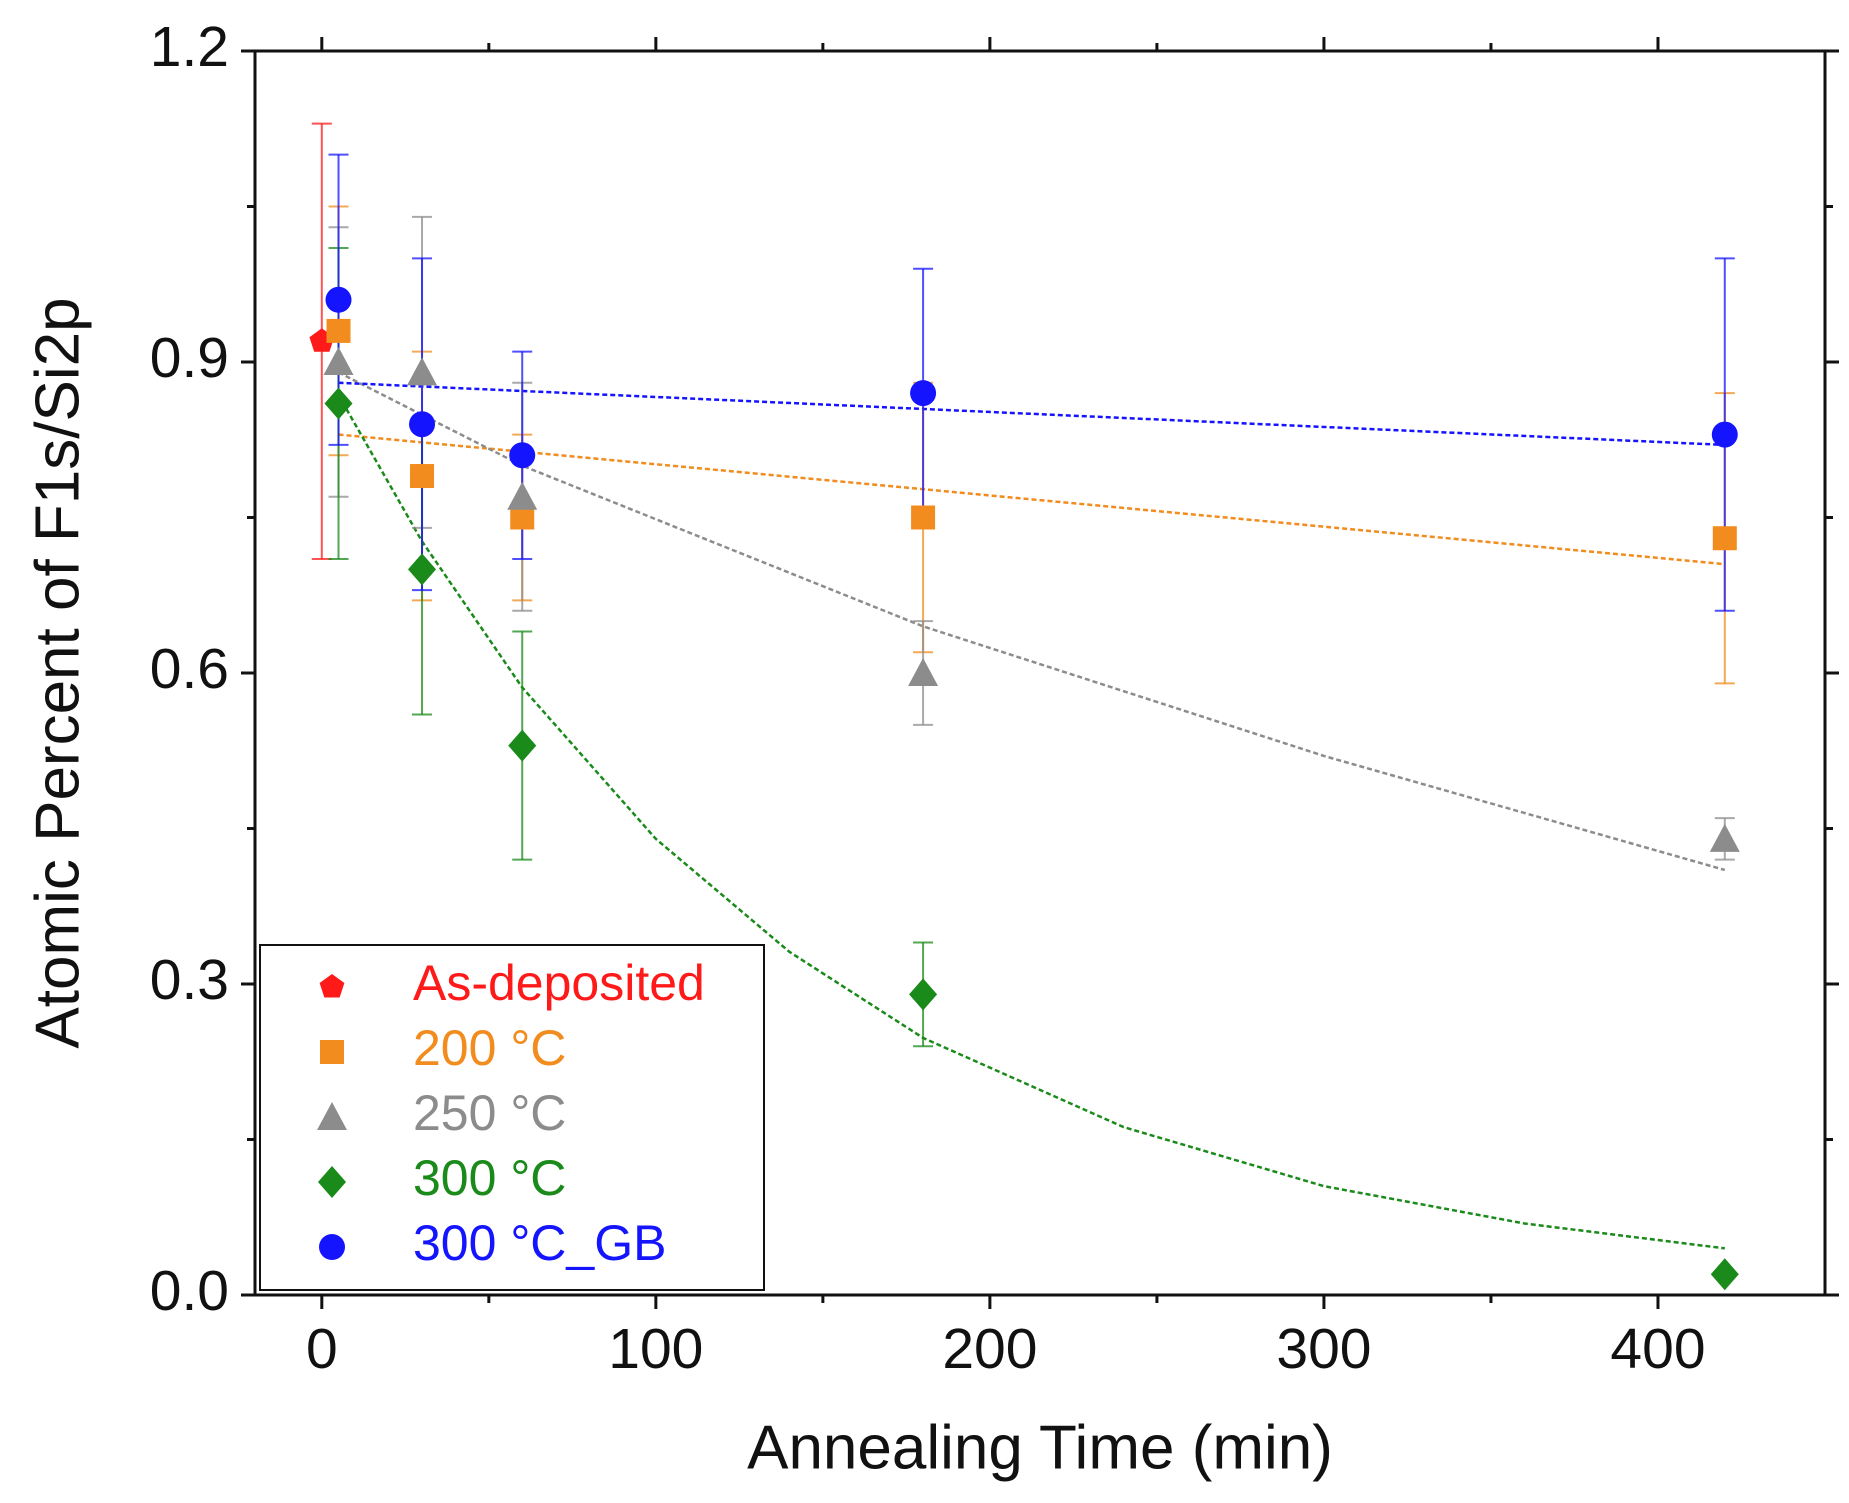 The height and width of the screenshot is (1503, 1849). Describe the element at coordinates (1323, 1349) in the screenshot. I see `x-tick-label: 300` at that location.